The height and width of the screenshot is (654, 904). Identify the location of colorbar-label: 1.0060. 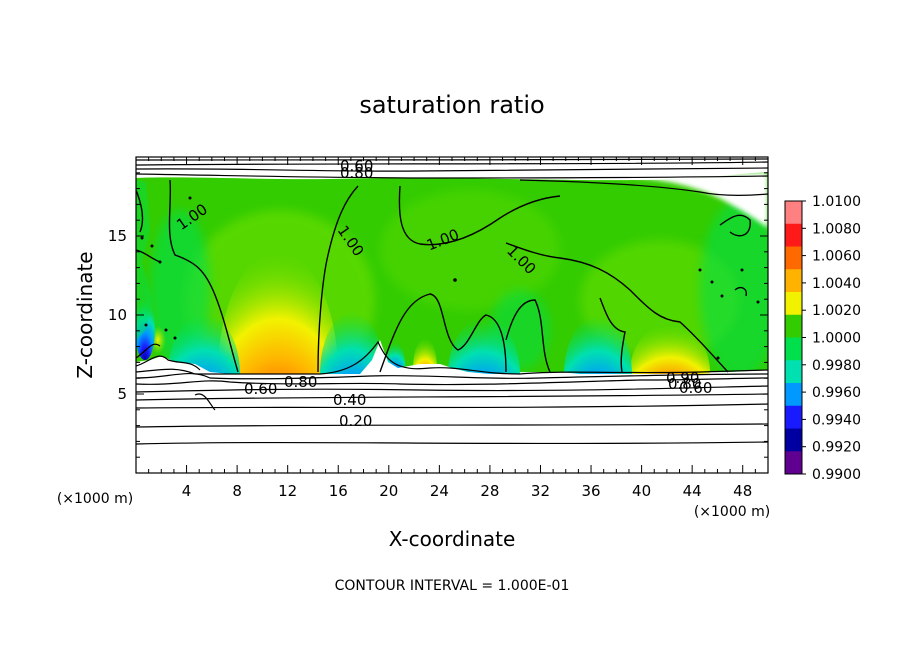
(836, 257).